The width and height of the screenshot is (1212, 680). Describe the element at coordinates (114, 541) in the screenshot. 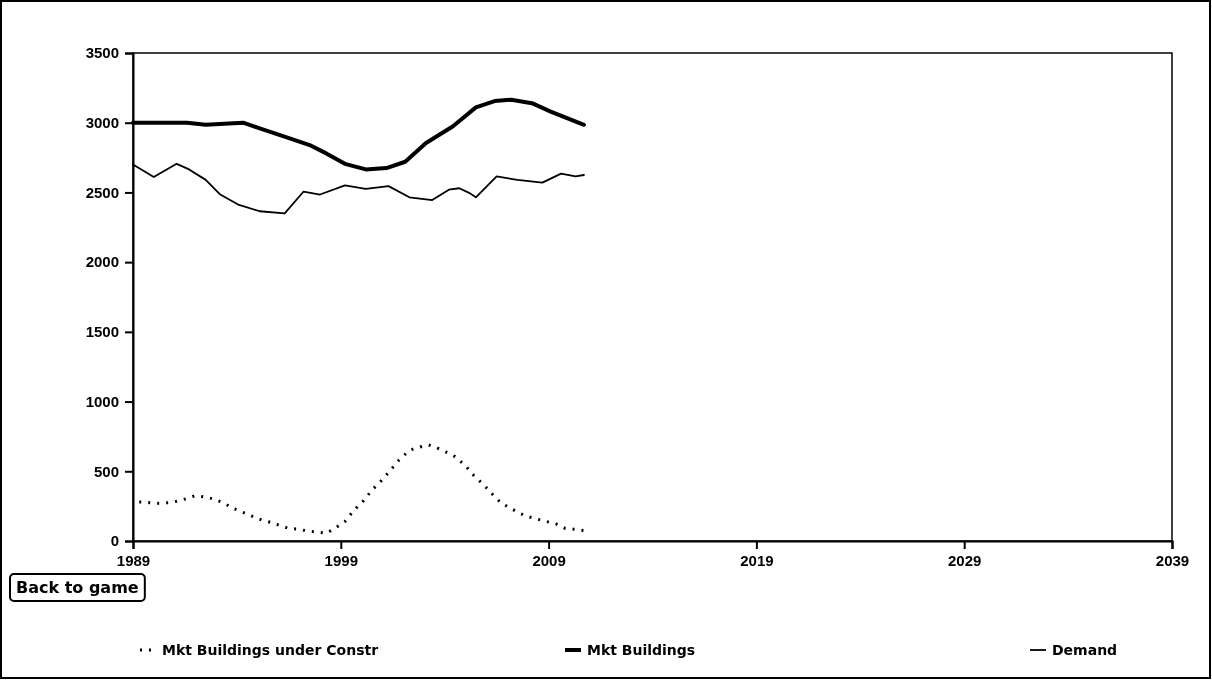

I see `y-tick-label: 0` at that location.